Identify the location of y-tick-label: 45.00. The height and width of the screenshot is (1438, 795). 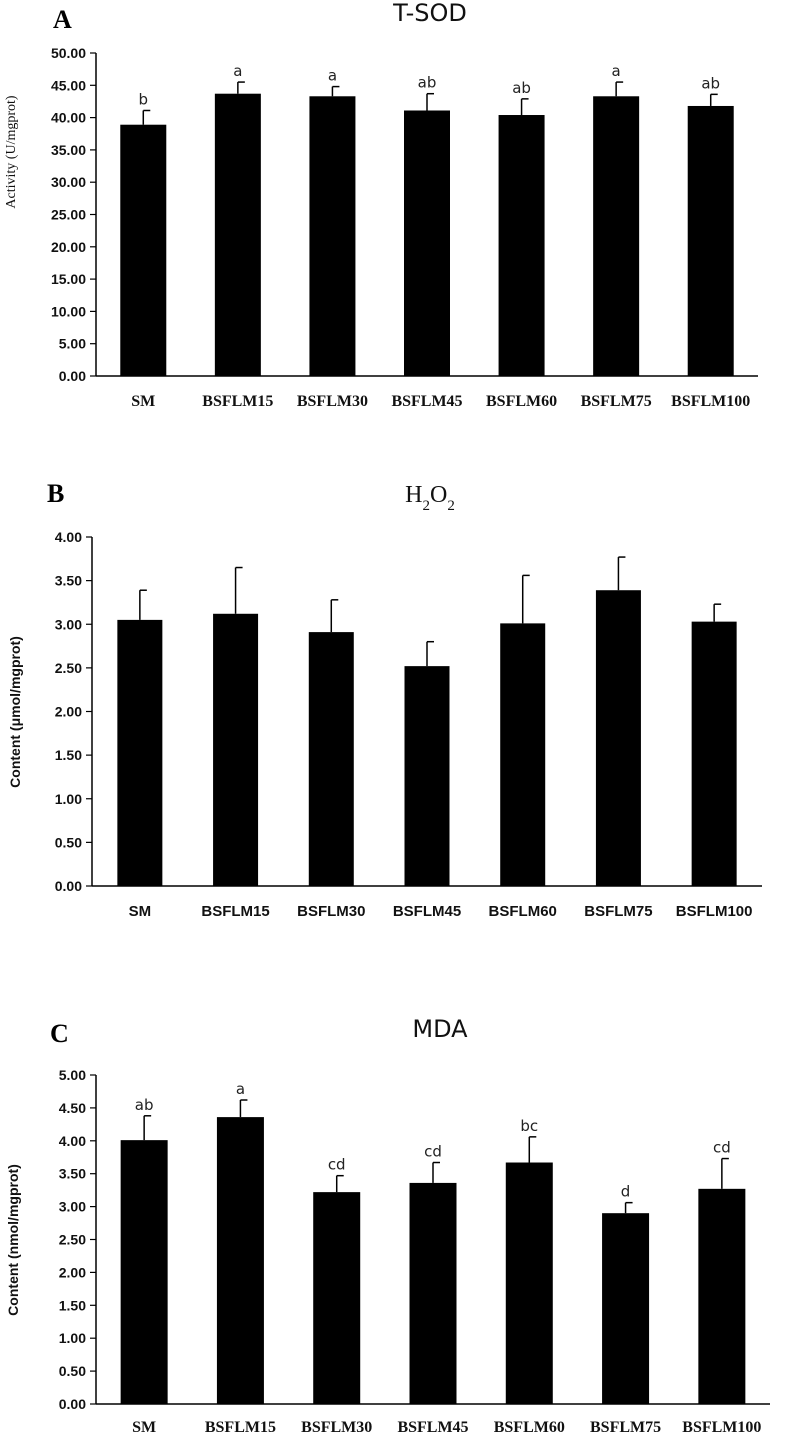
(68, 85).